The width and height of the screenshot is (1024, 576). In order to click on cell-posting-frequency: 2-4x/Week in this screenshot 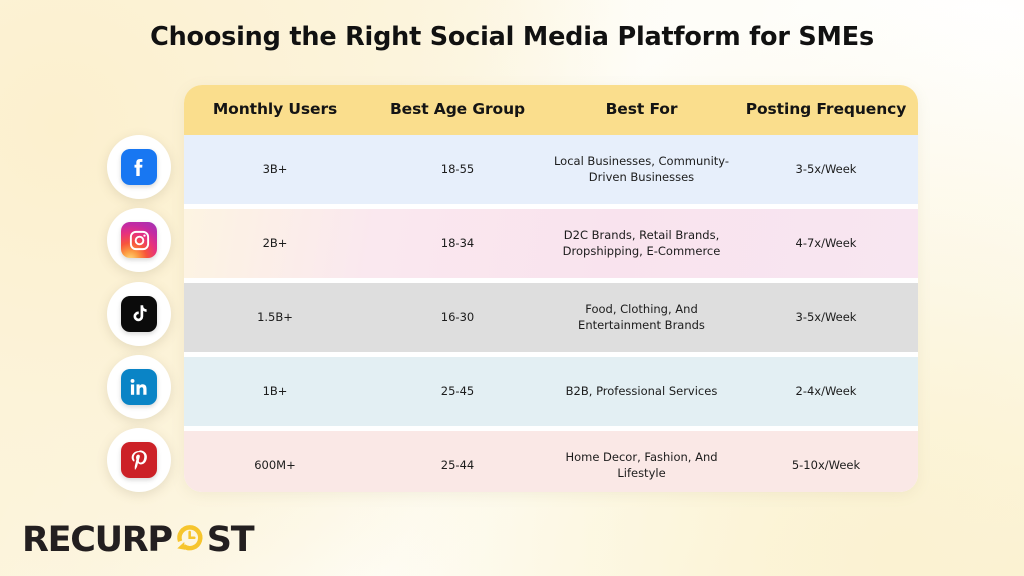, I will do `click(826, 390)`.